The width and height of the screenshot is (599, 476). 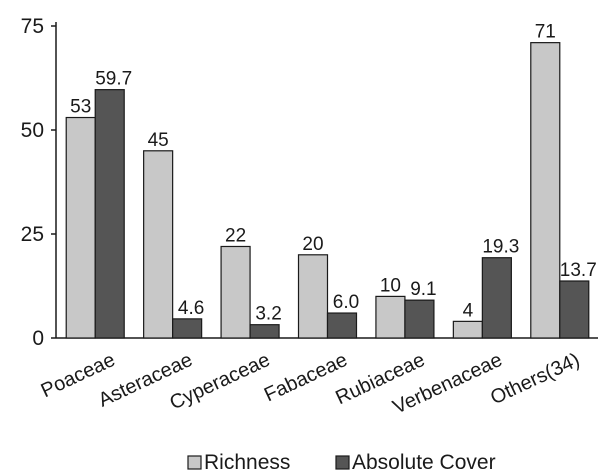 I want to click on data-label: 19.3, so click(x=500, y=247).